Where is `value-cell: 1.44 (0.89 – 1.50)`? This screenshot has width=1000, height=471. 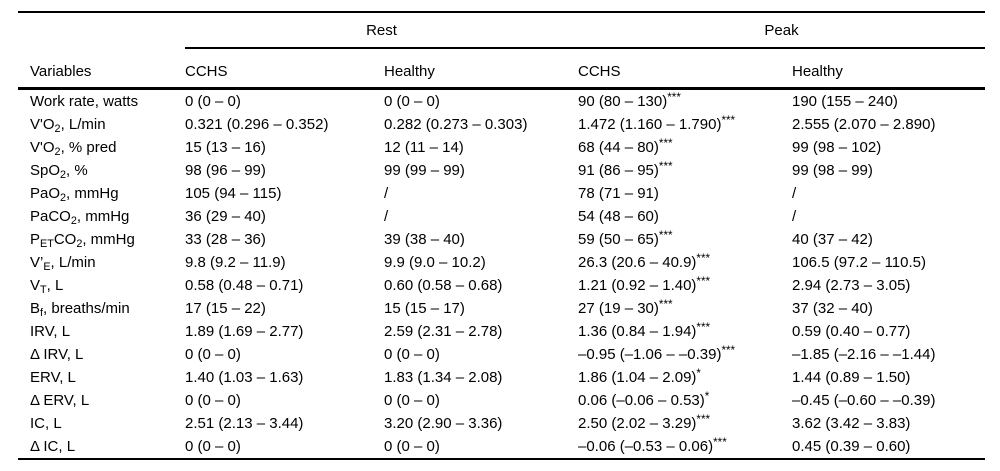 value-cell: 1.44 (0.89 – 1.50) is located at coordinates (851, 377).